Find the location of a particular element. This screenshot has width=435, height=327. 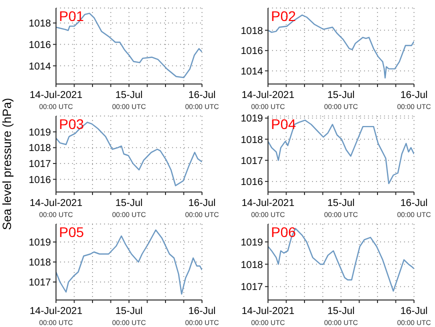

chart-title: P05 is located at coordinates (71, 232).